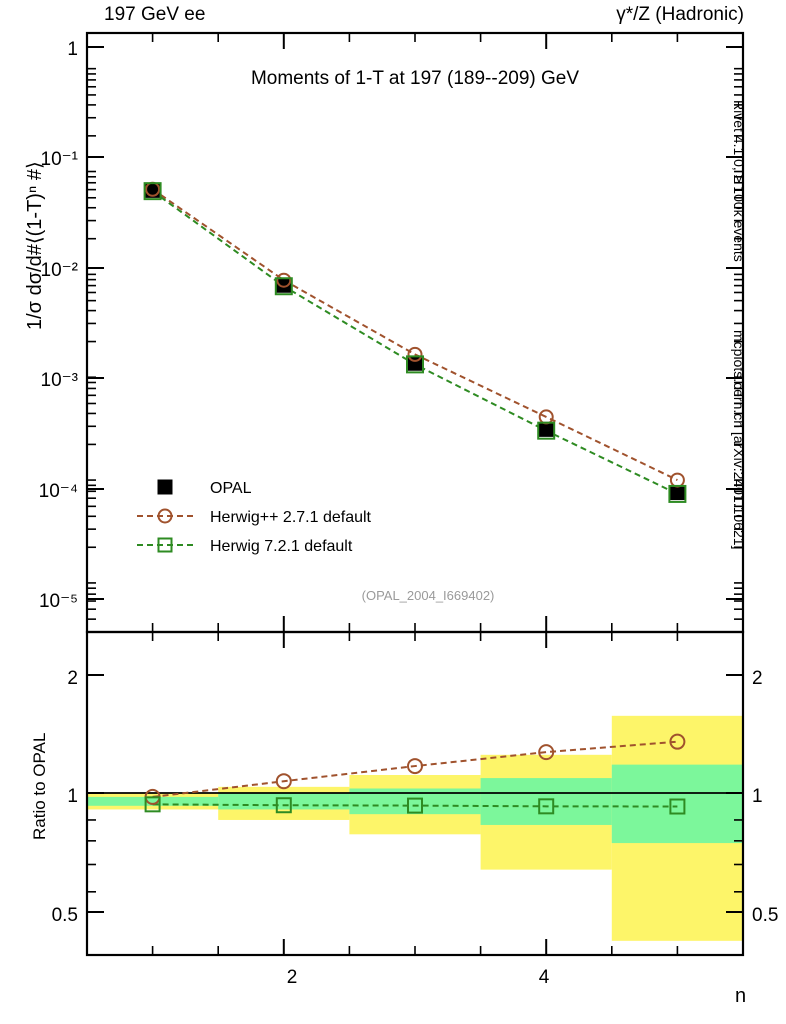 This screenshot has height=1024, width=786. I want to click on analysis-id-watermark: (OPAL_2004_I669402), so click(428, 595).